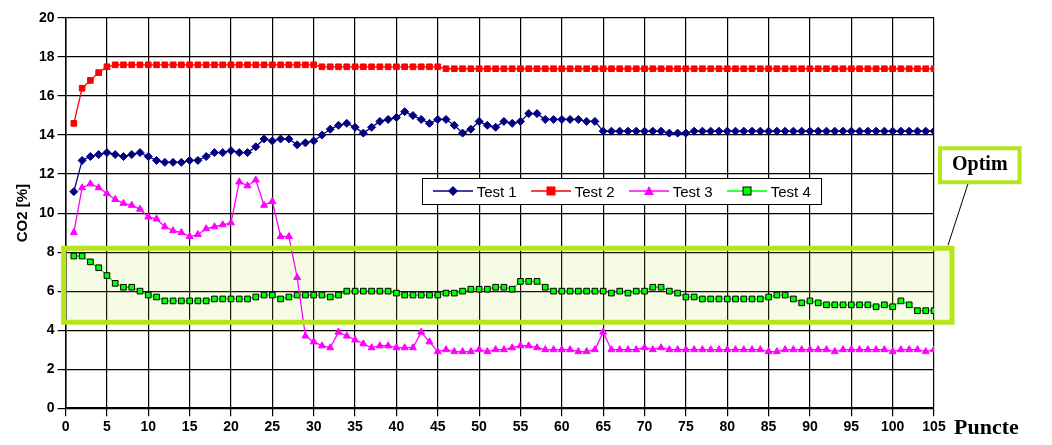  What do you see at coordinates (313, 426) in the screenshot?
I see `x-tick-label: 30` at bounding box center [313, 426].